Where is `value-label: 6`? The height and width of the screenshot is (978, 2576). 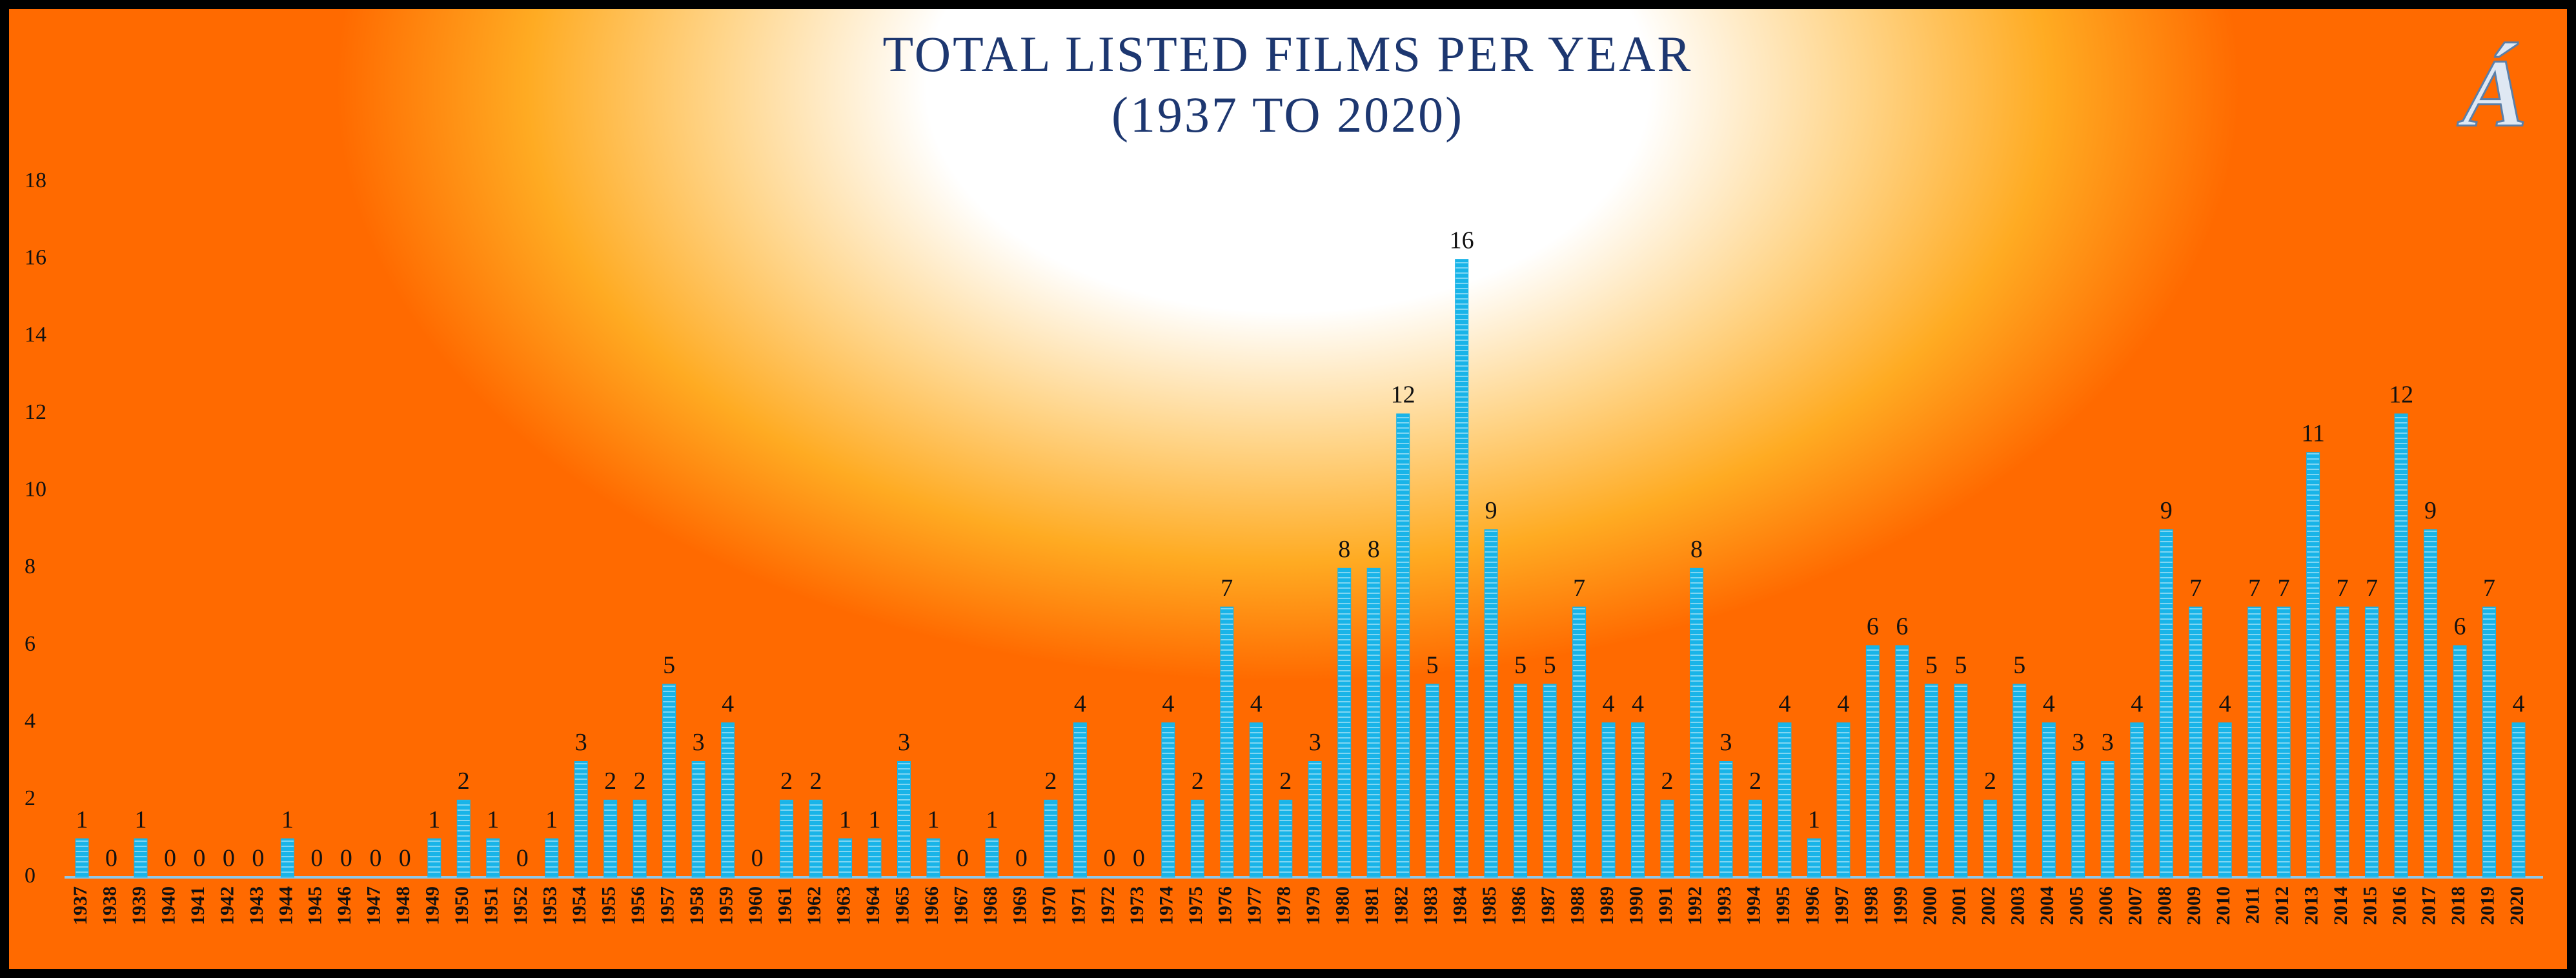
value-label: 6 is located at coordinates (1873, 626).